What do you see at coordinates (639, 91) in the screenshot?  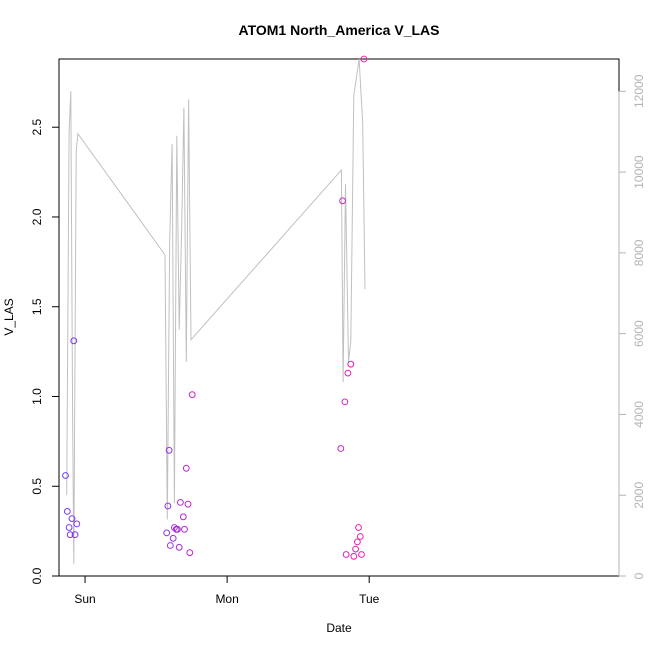 I see `y-right-tick-label: 12000` at bounding box center [639, 91].